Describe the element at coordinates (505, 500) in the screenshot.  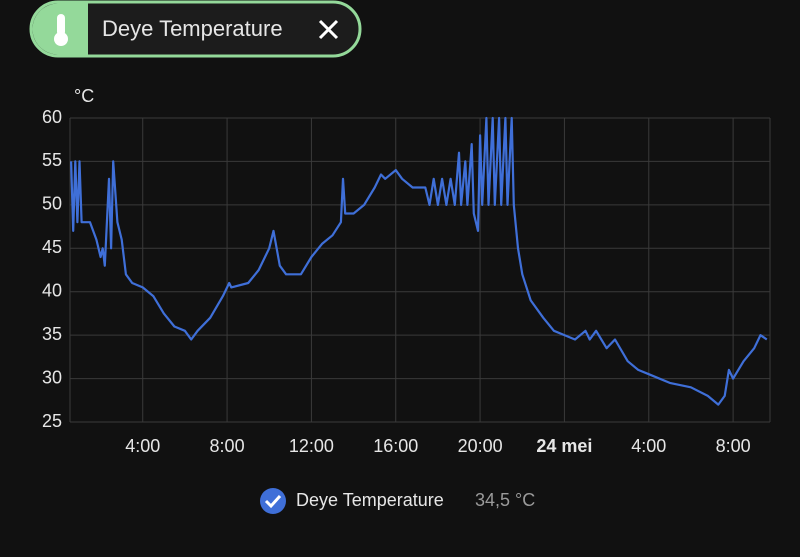
I see `legend-value: 34,5 °C` at that location.